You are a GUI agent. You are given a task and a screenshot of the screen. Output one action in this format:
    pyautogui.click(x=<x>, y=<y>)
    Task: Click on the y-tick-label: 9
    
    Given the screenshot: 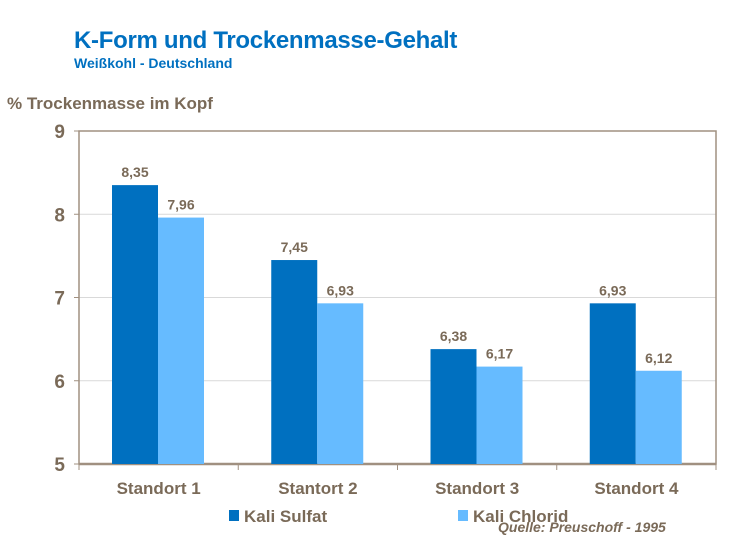 What is the action you would take?
    pyautogui.click(x=59, y=132)
    